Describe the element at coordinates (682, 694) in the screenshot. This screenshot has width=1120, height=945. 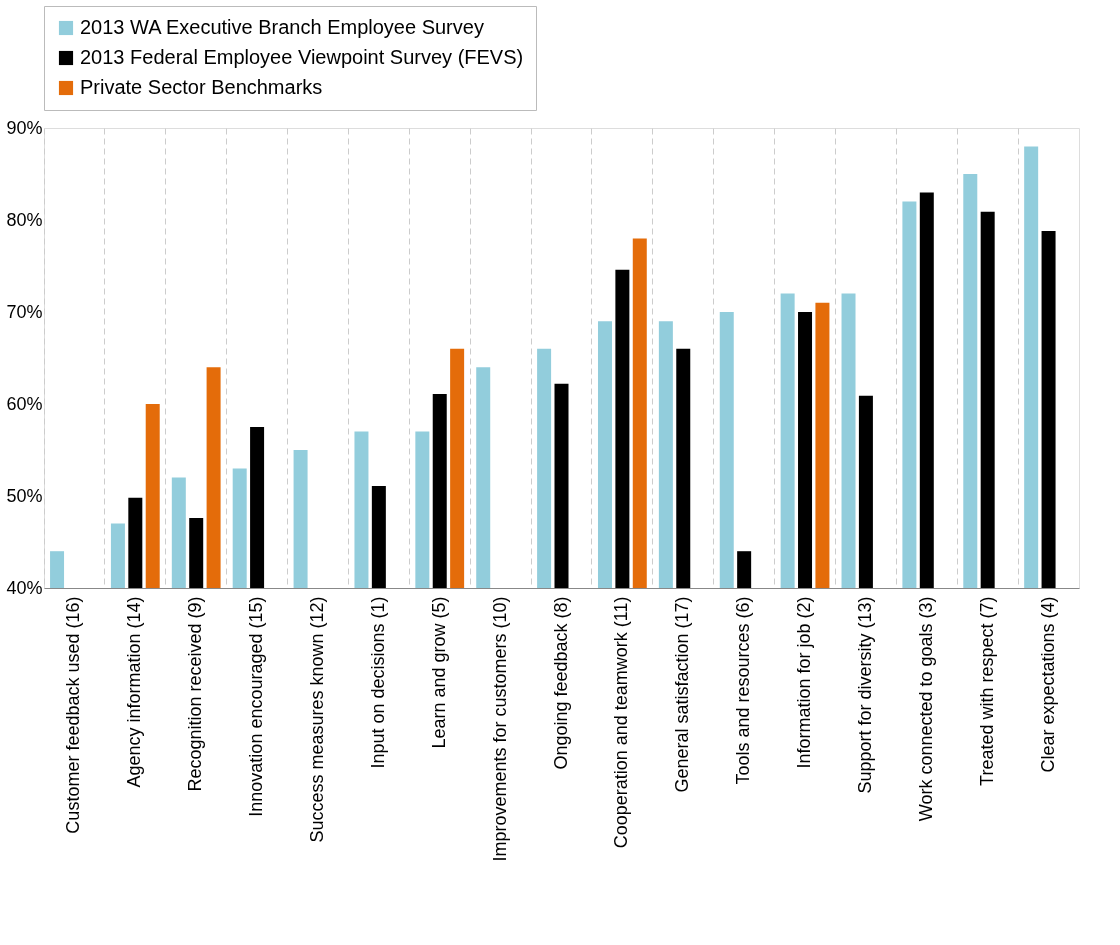
I see `x-tick-label: General satisfaction (17)` at that location.